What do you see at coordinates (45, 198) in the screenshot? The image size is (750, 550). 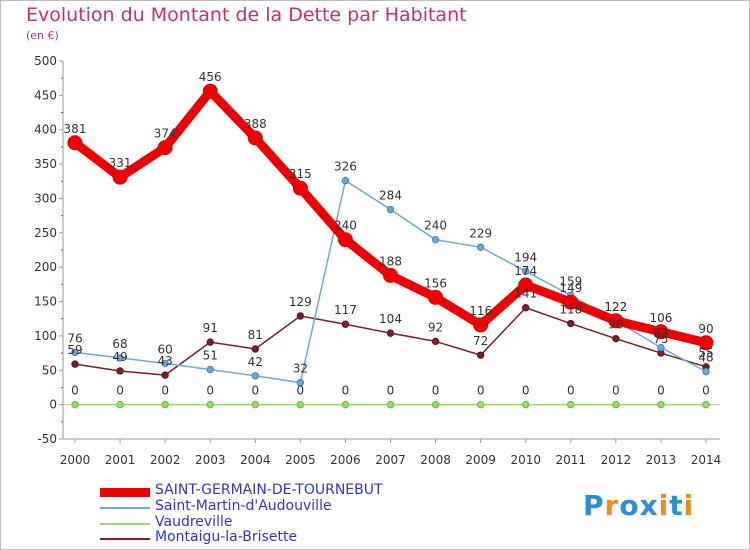 I see `y-tick-label: 300` at bounding box center [45, 198].